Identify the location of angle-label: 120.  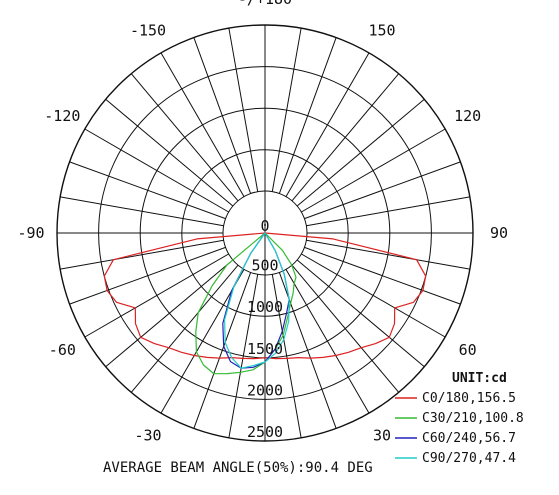
(467, 116).